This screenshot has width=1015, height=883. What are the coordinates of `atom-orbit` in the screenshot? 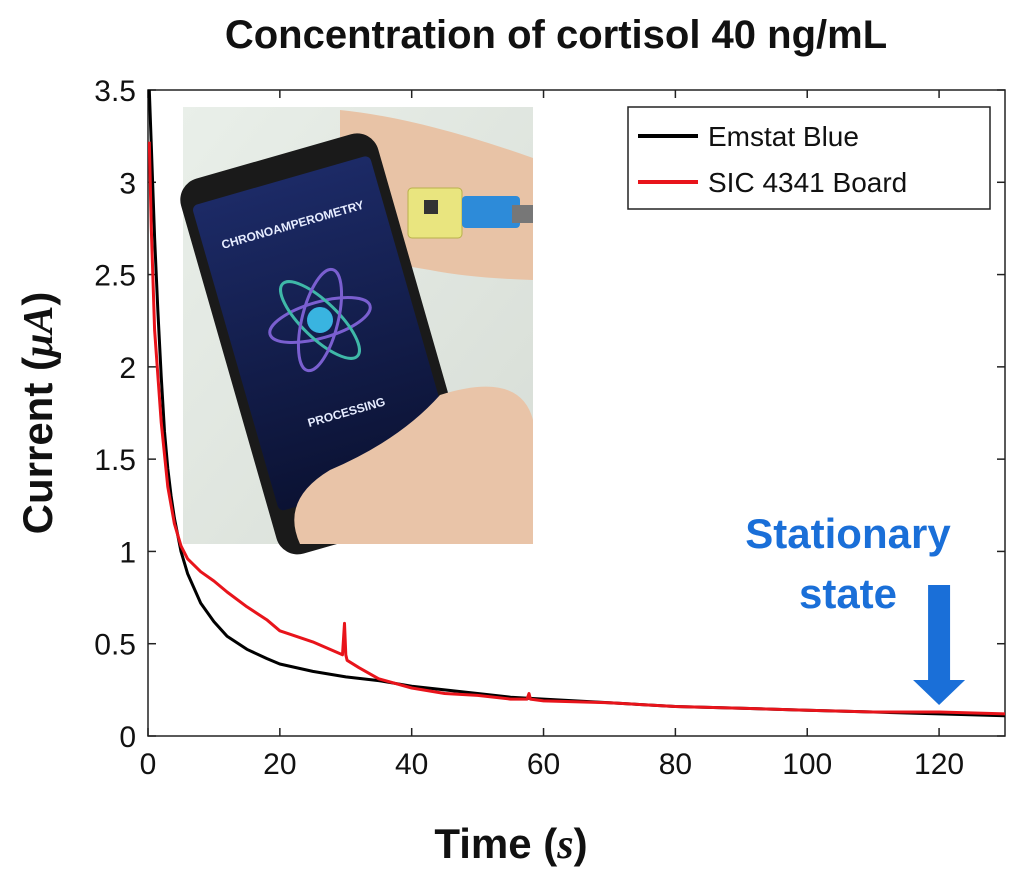 It's located at (320, 320).